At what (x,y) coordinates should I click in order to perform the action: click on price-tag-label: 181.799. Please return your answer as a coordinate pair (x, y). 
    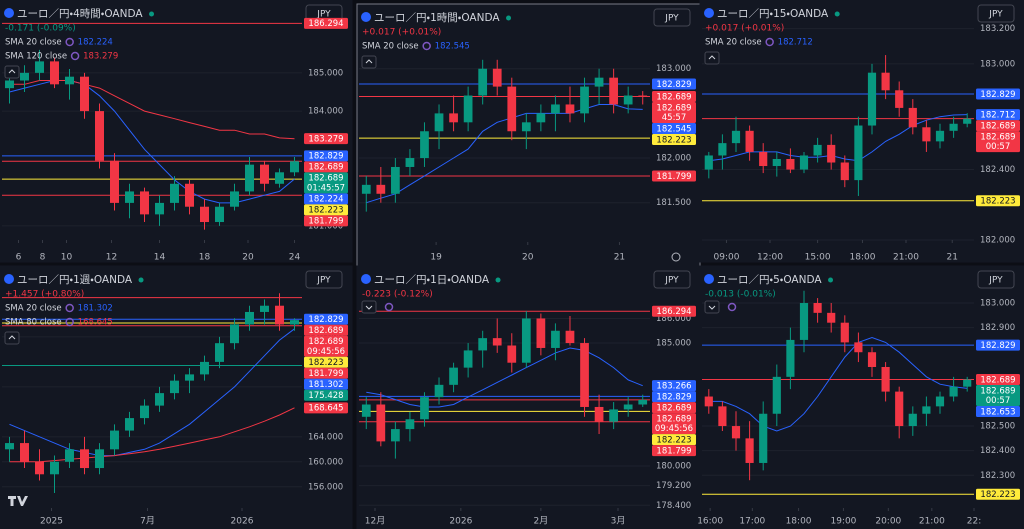
    Looking at the image, I should click on (673, 451).